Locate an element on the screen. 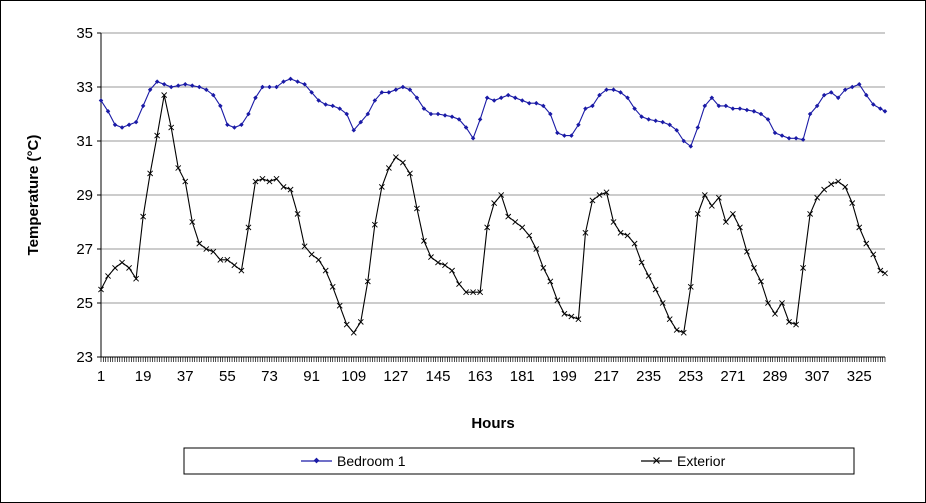 The image size is (926, 503). x-tick-label: 325 is located at coordinates (859, 376).